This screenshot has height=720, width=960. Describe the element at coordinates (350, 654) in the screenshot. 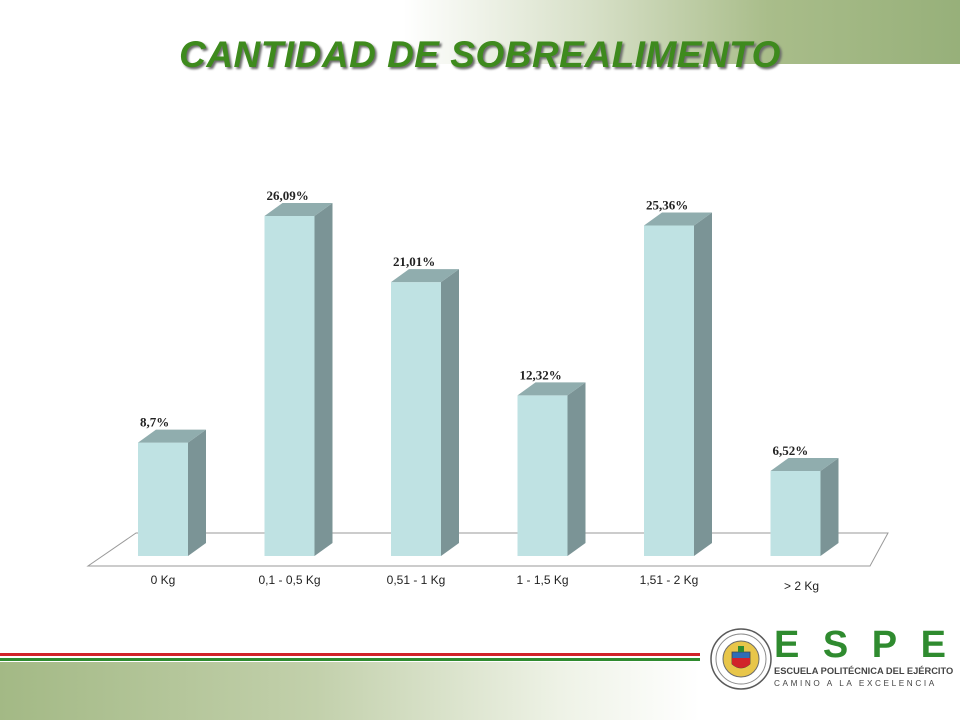

I see `footer-stripe-red` at that location.